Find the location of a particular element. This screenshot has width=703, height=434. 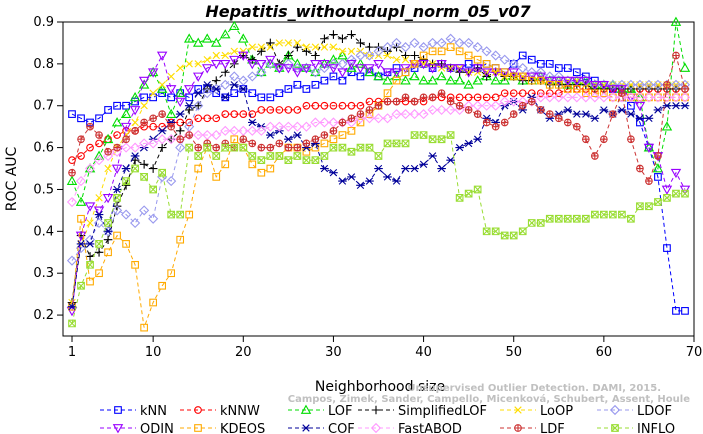

legend-label: kNN is located at coordinates (153, 411).